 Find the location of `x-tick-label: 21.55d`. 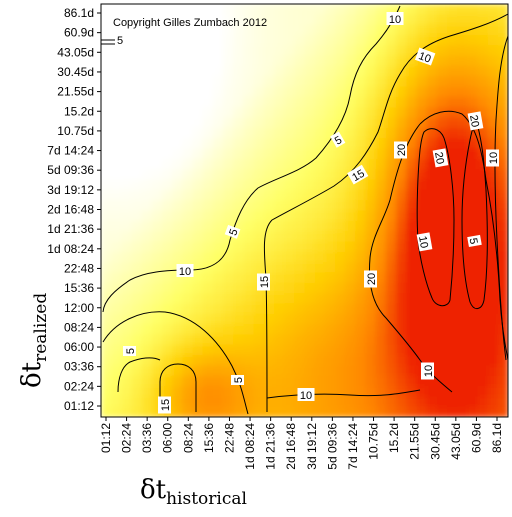

x-tick-label: 21.55d is located at coordinates (415, 441).